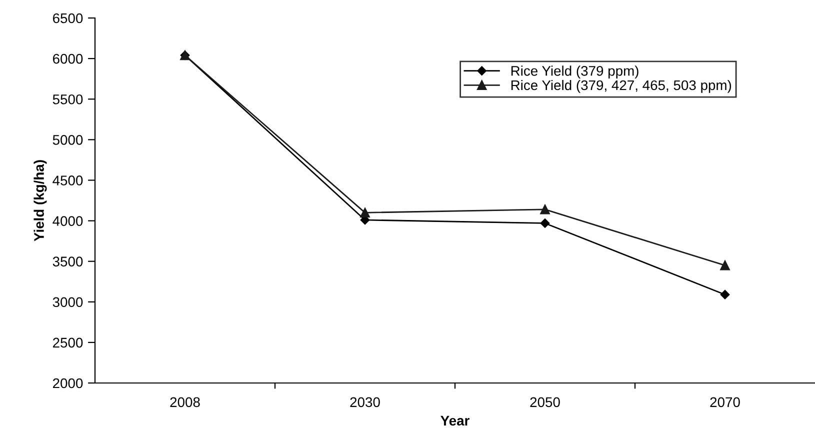  What do you see at coordinates (725, 402) in the screenshot?
I see `x-tick-label: 2070` at bounding box center [725, 402].